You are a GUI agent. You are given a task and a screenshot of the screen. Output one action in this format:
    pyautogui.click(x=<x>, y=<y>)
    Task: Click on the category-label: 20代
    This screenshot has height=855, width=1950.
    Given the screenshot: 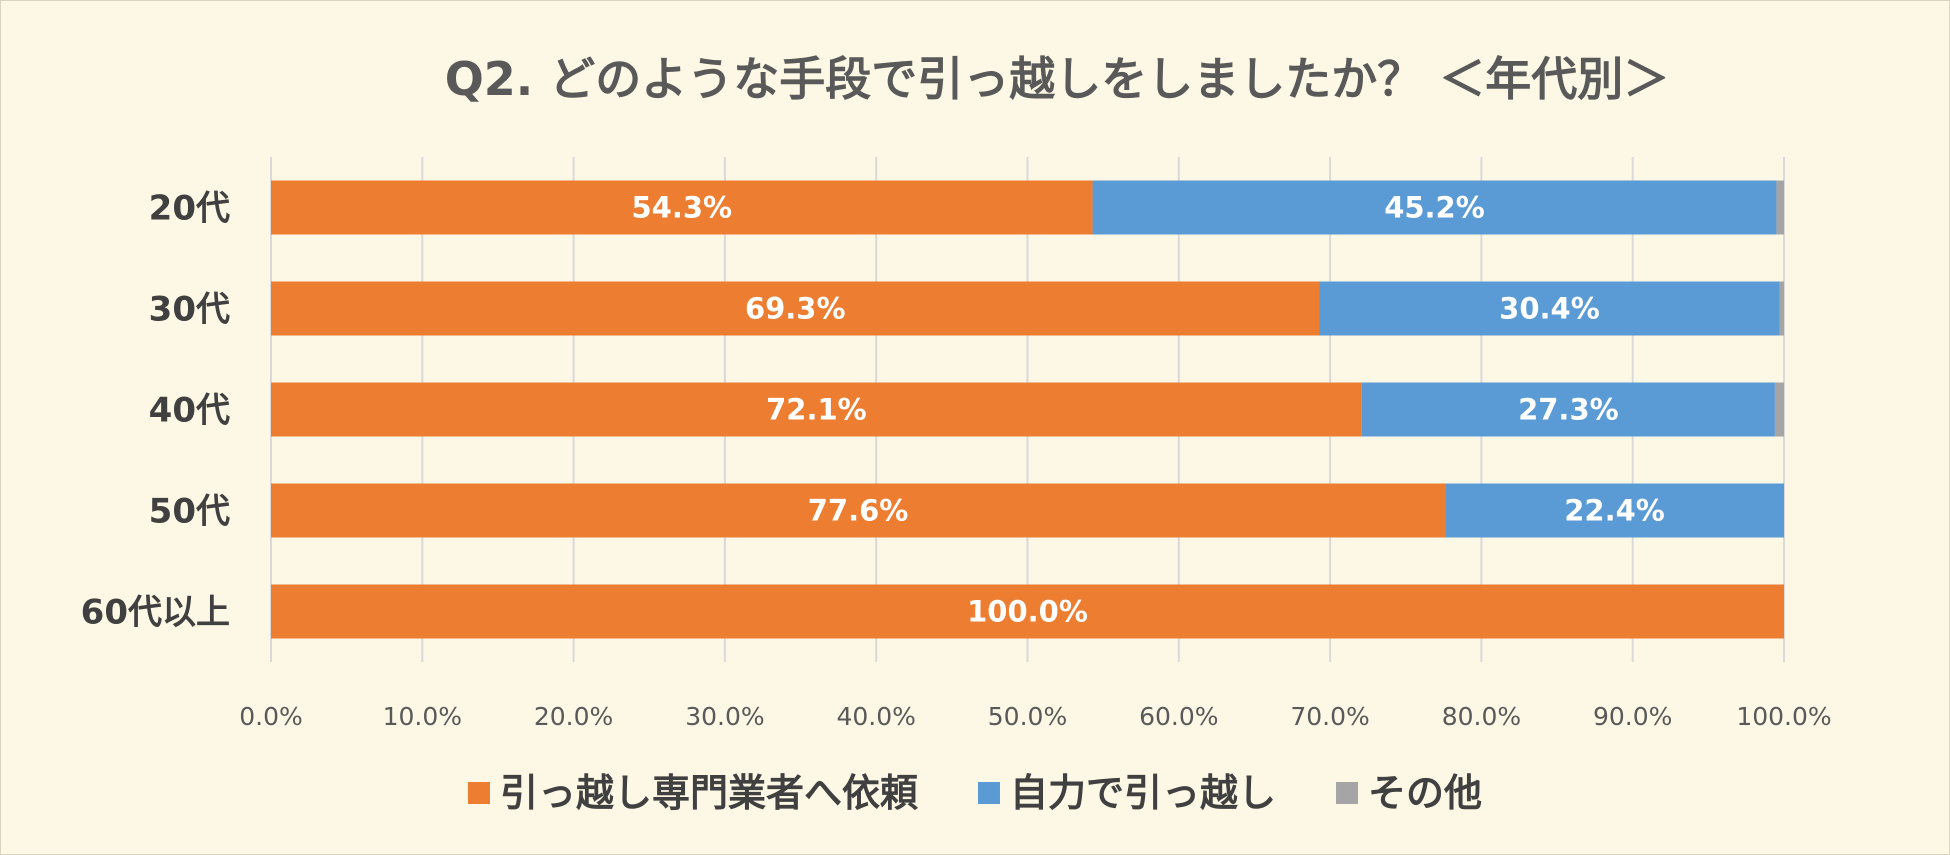 What is the action you would take?
    pyautogui.click(x=189, y=209)
    